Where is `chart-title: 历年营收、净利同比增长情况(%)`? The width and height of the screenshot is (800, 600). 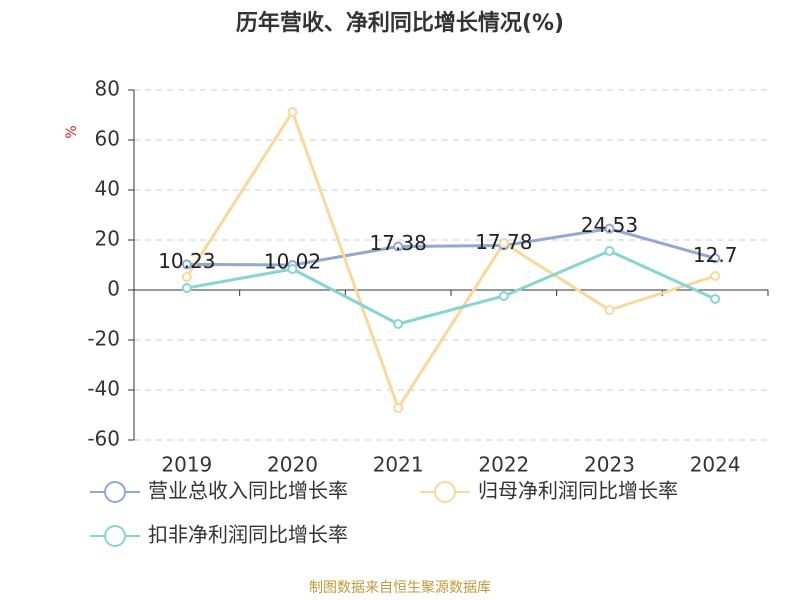
chart-title: 历年营收、净利同比增长情况(%) is located at coordinates (400, 23).